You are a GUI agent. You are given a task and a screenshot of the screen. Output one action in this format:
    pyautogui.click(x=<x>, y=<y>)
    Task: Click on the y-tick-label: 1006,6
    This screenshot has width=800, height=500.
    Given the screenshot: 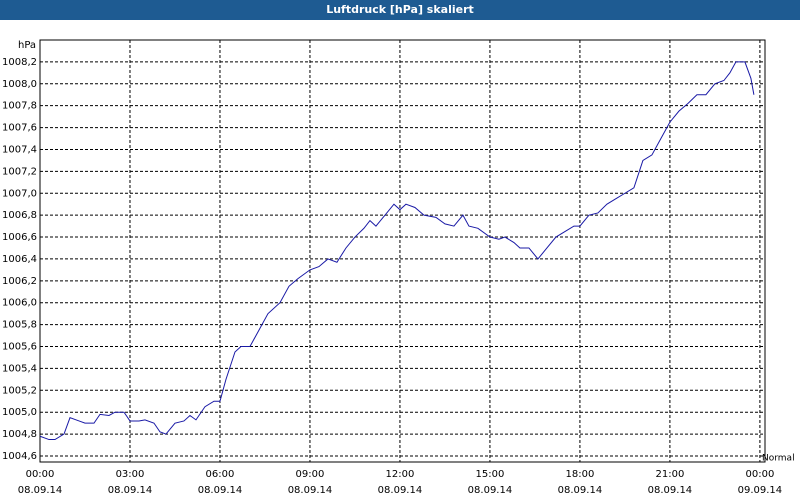 What is the action you would take?
    pyautogui.click(x=19, y=237)
    